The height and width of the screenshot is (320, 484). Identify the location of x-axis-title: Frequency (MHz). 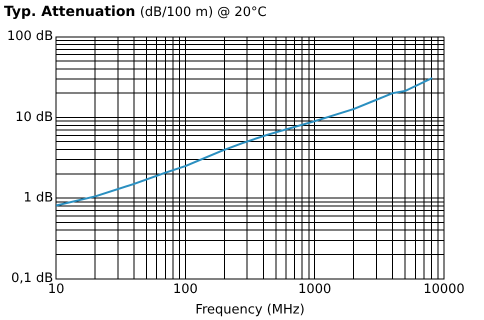
(250, 310).